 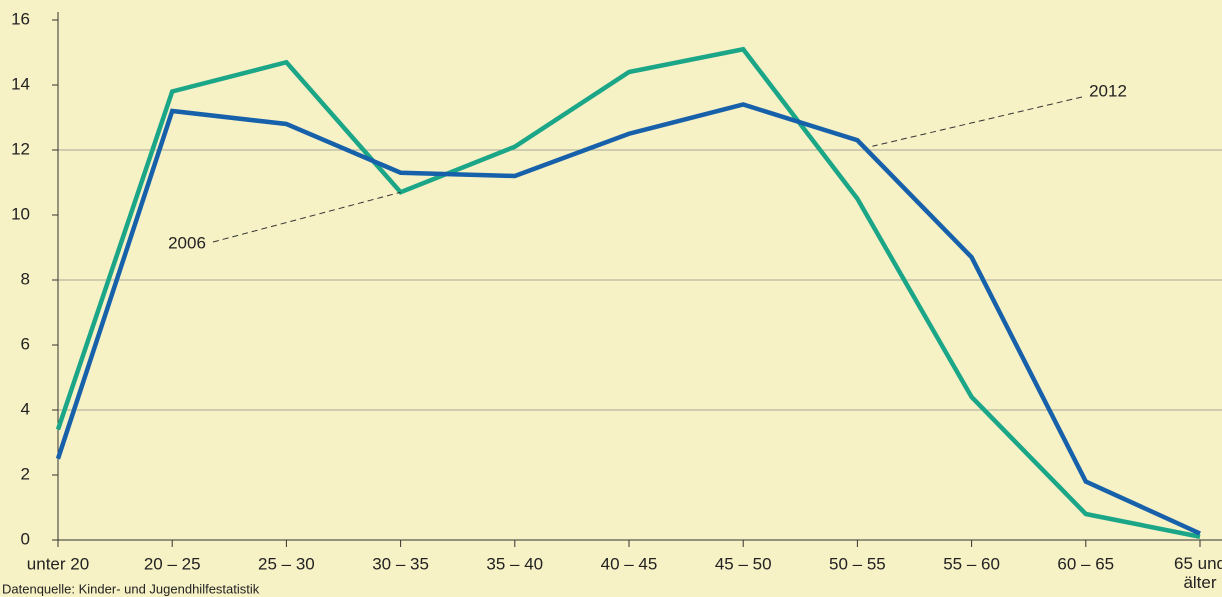 What do you see at coordinates (1085, 563) in the screenshot?
I see `x-tick-label: 60 – 65` at bounding box center [1085, 563].